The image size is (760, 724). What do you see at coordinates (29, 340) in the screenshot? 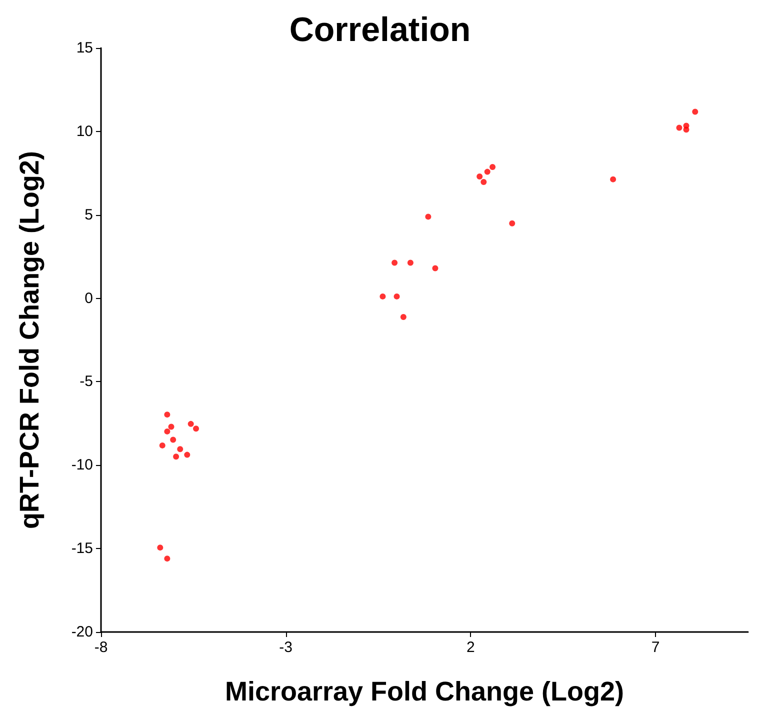
I see `y-axis-title: qRT-PCR Fold Change (Log2)` at bounding box center [29, 340].